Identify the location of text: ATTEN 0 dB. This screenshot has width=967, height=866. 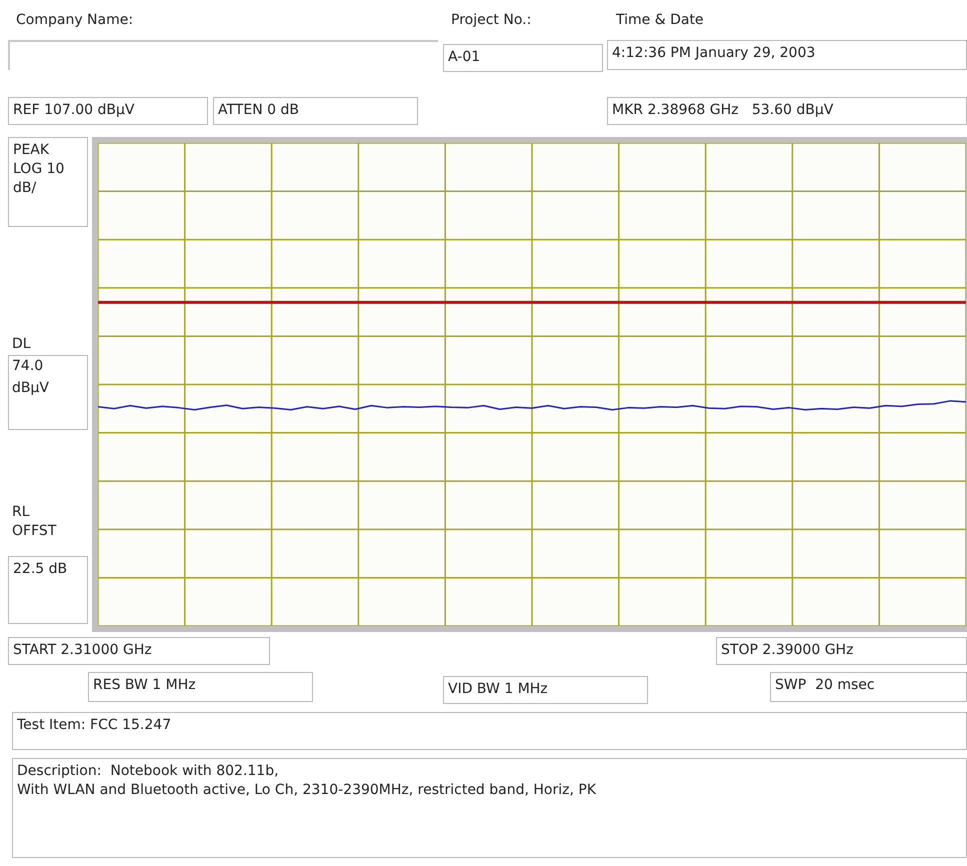
(315, 111).